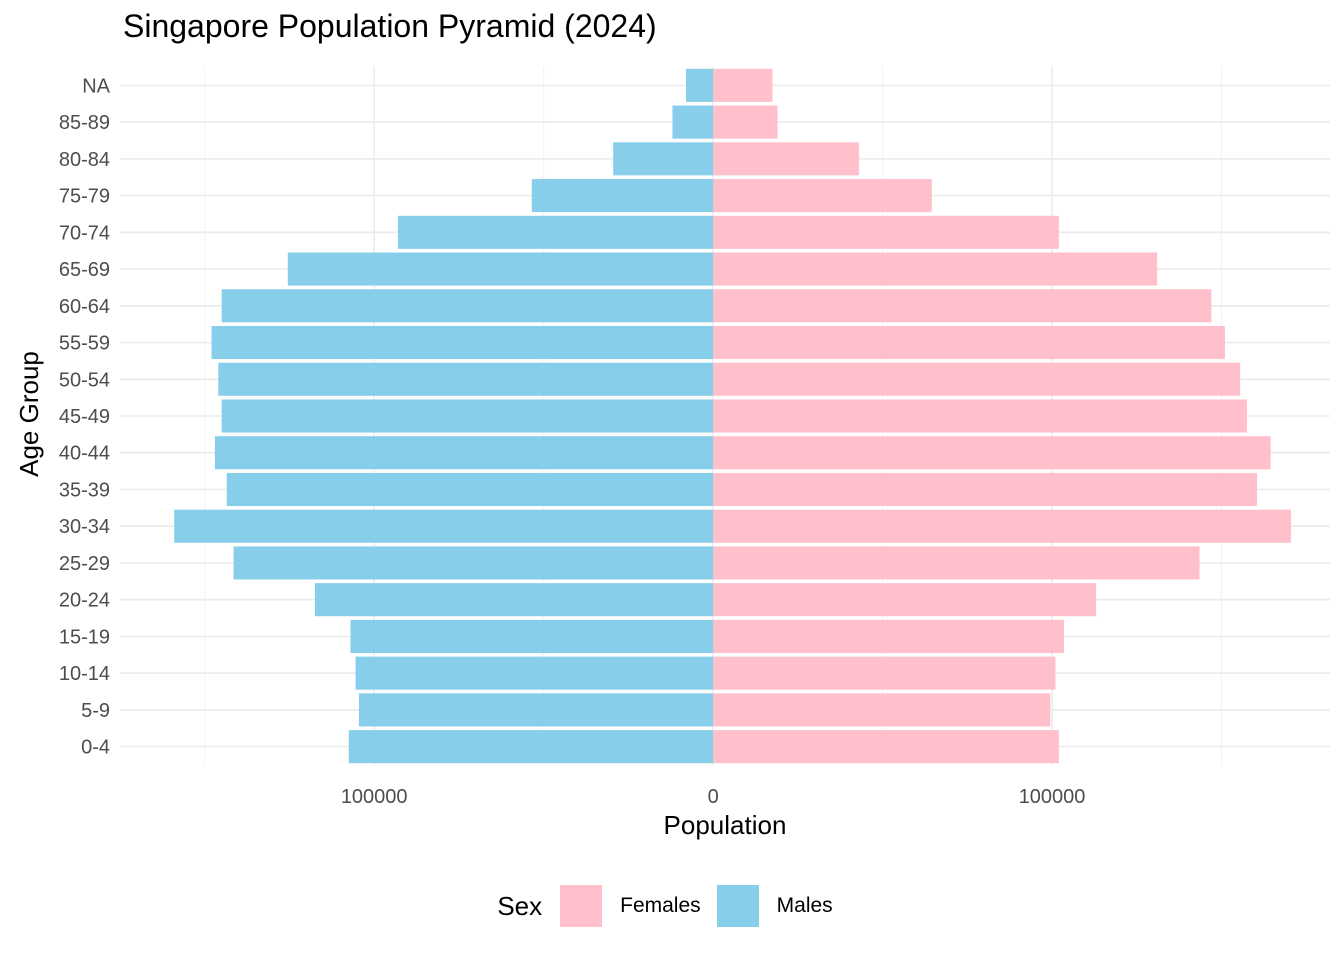 The width and height of the screenshot is (1344, 960). I want to click on y-tick-label: 55-59, so click(84, 344).